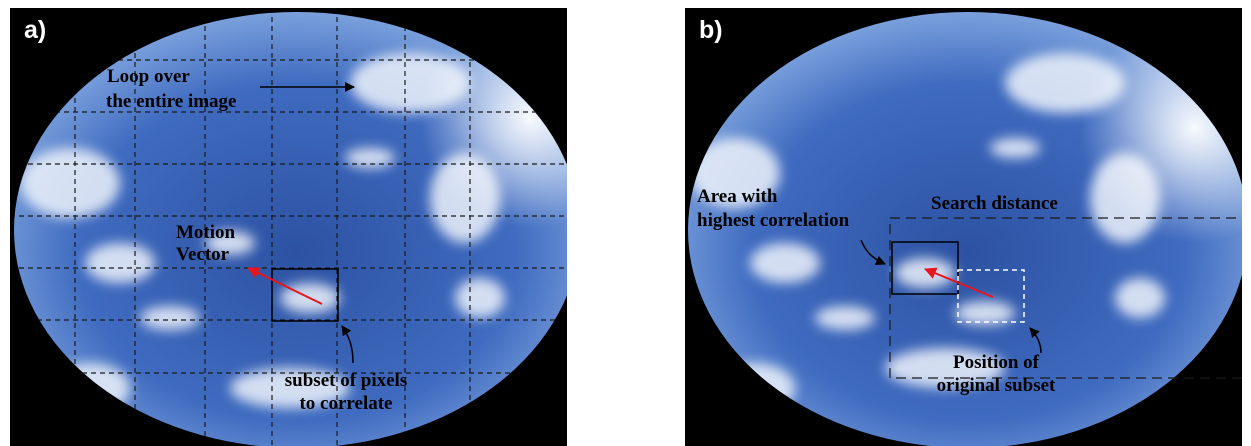  I want to click on area-label-line2: highest correlation, so click(773, 220).